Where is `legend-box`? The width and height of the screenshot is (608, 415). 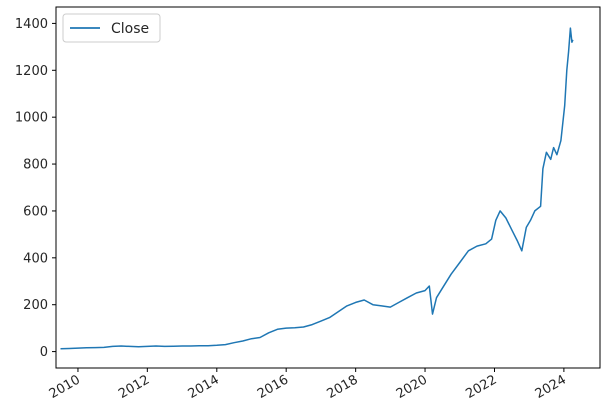 legend-box is located at coordinates (111, 28).